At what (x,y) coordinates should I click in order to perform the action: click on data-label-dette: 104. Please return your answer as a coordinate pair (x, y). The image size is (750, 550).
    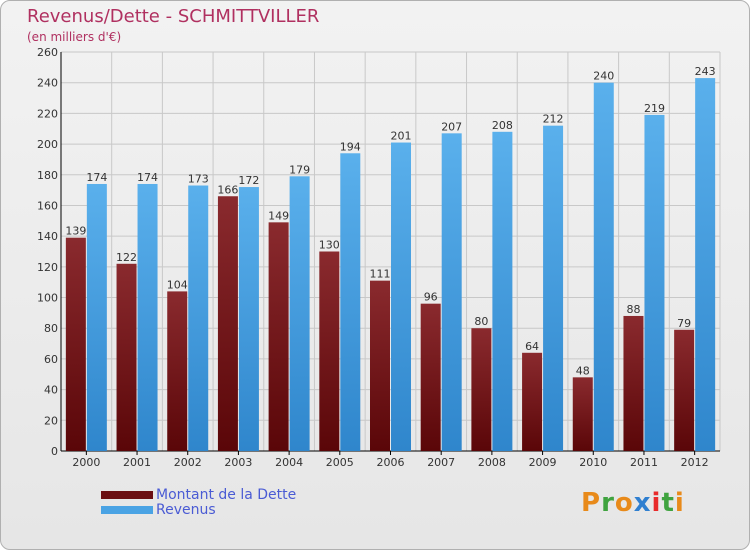
    Looking at the image, I should click on (177, 284).